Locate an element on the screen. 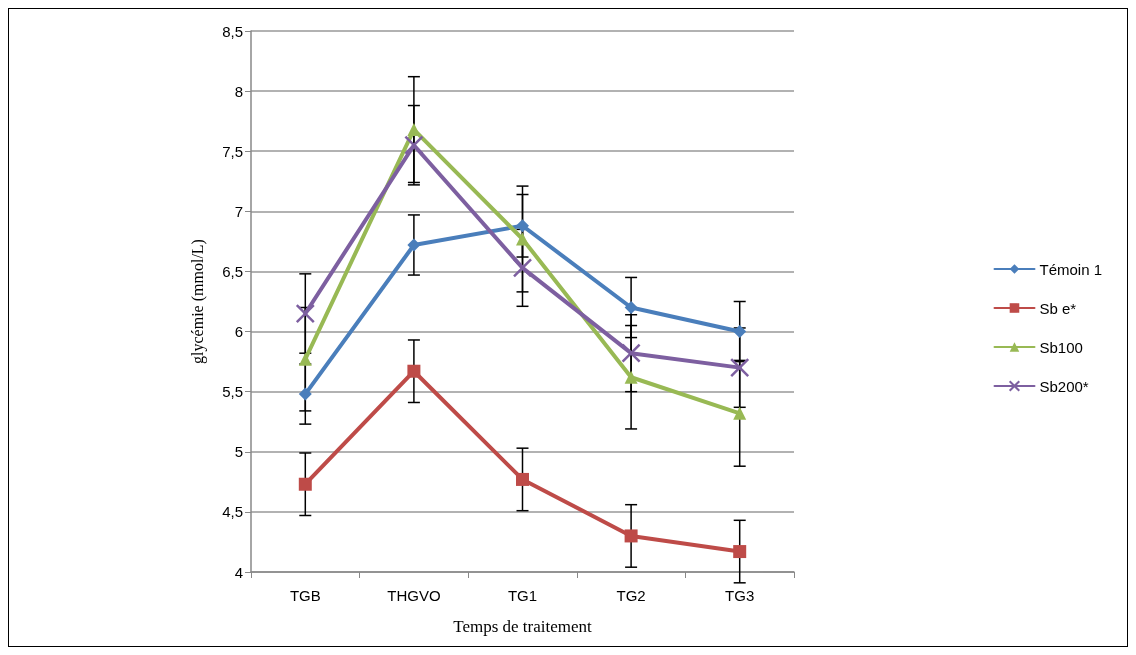 This screenshot has height=655, width=1136. legend-label: Sb200* is located at coordinates (1064, 386).